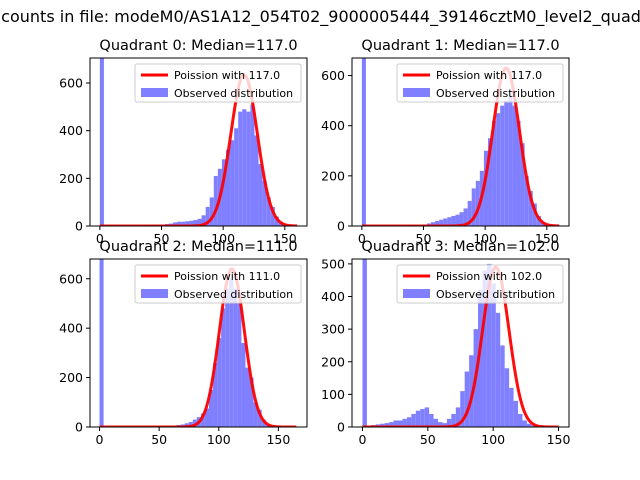 This screenshot has width=640, height=480. Describe the element at coordinates (333, 329) in the screenshot. I see `y-tick-label: 300` at that location.